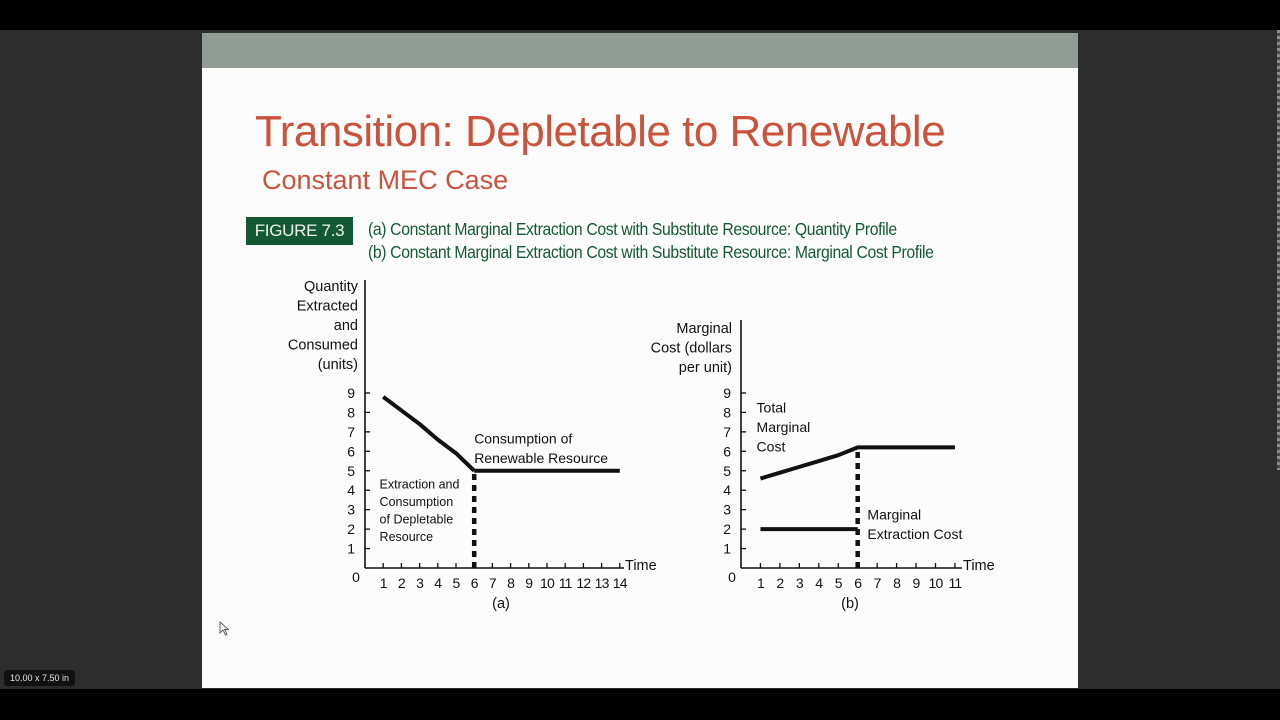  What do you see at coordinates (40, 678) in the screenshot?
I see `page-size-badge: 10.00 x 7.50 in` at bounding box center [40, 678].